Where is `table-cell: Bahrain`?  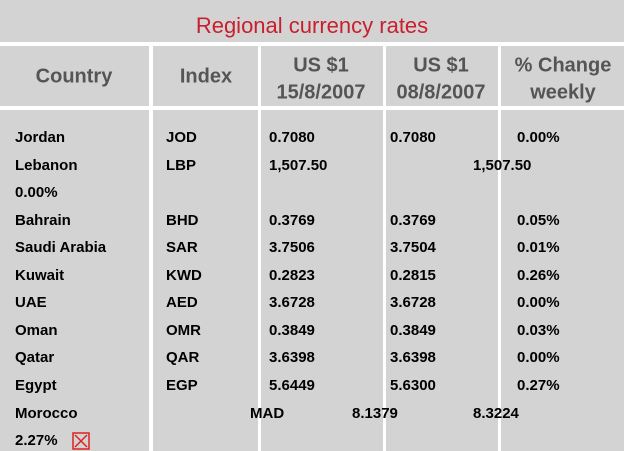 table-cell: Bahrain is located at coordinates (43, 220).